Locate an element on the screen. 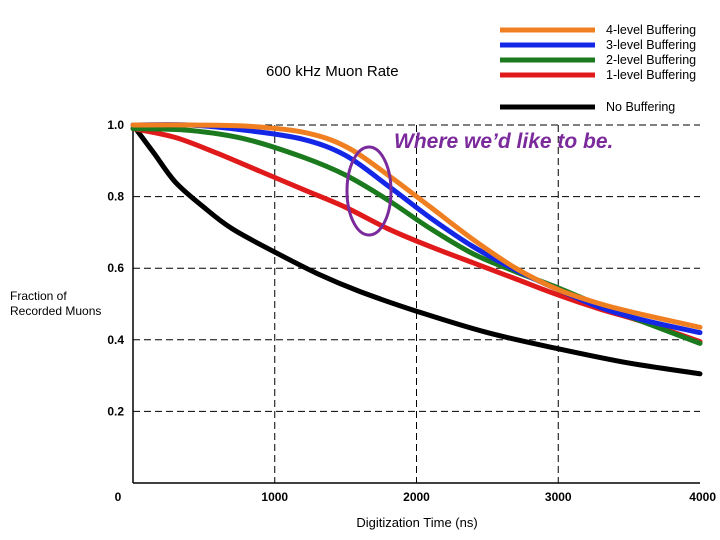  y-axis-title-line-1: Fraction of is located at coordinates (38, 296).